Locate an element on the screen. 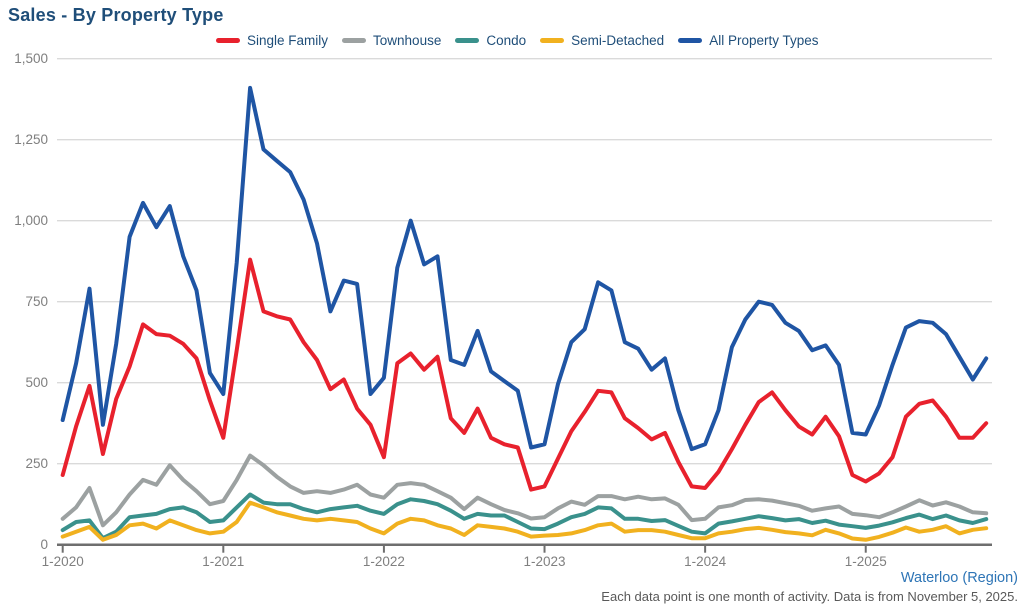 The width and height of the screenshot is (1023, 609). townhouse-swatch-icon is located at coordinates (354, 40).